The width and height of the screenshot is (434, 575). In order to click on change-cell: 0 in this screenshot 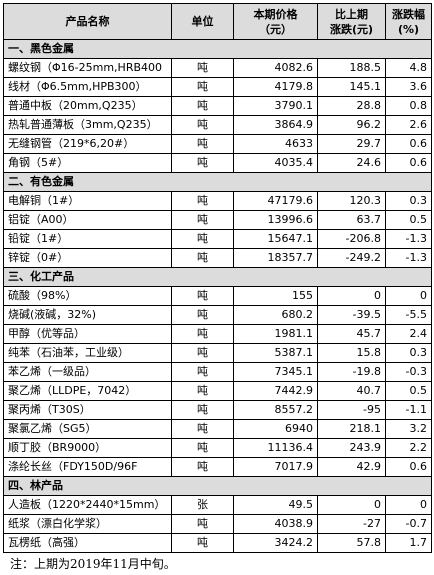, I will do `click(351, 505)`.